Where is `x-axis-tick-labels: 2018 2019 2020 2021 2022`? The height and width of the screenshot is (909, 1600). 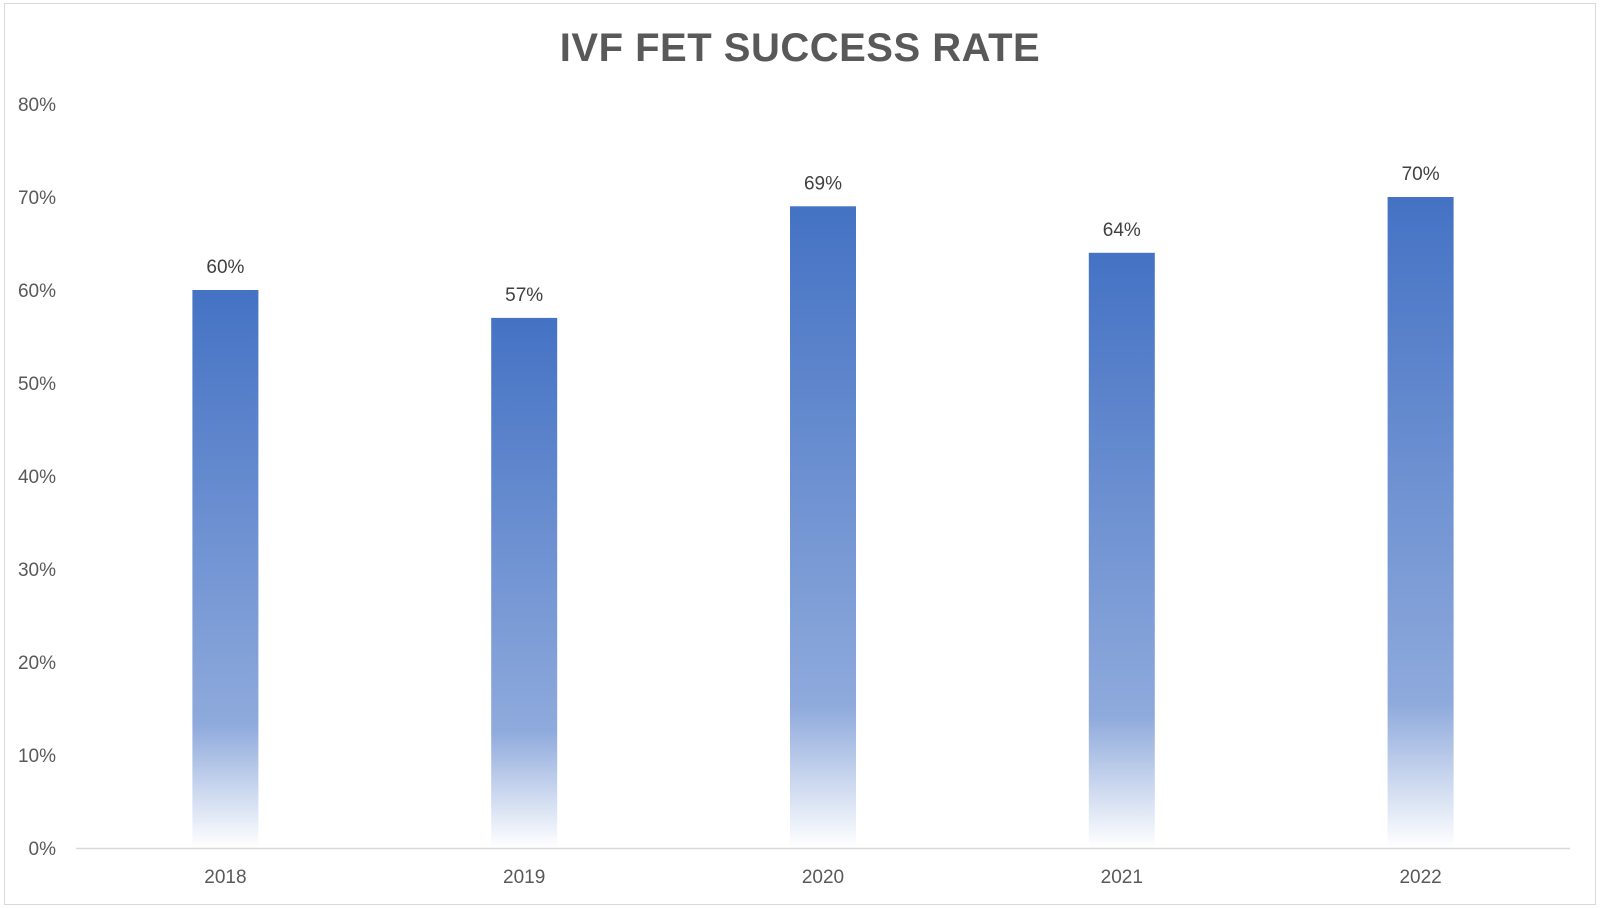 x-axis-tick-labels: 2018 2019 2020 2021 2022 is located at coordinates (822, 877).